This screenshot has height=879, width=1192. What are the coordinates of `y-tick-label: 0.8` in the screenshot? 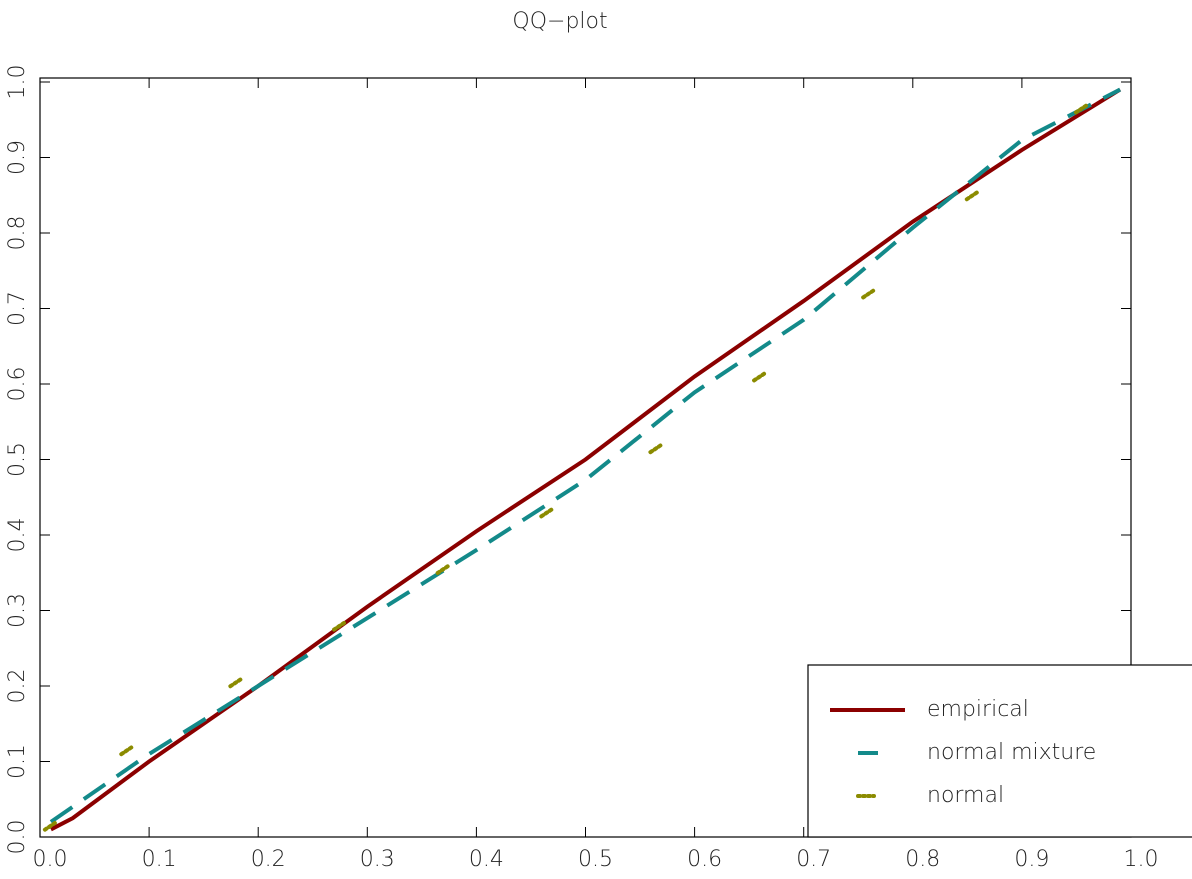 It's located at (17, 233).